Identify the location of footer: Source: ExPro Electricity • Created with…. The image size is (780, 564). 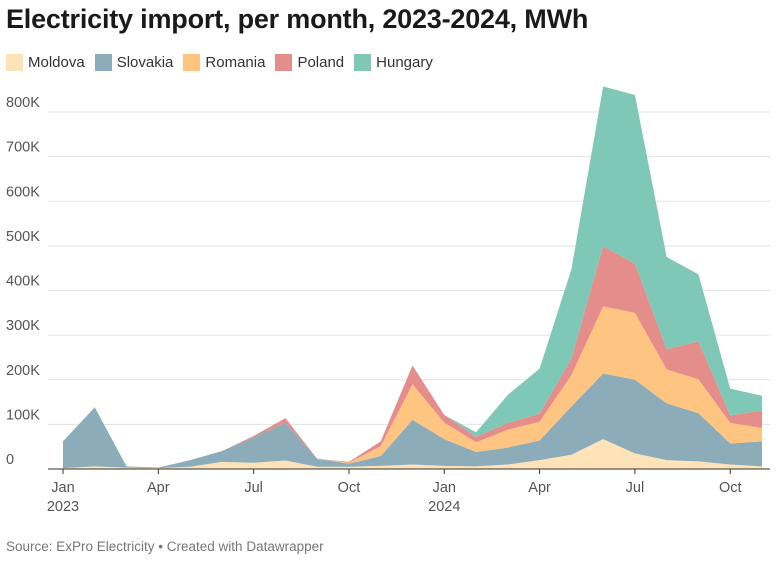
(165, 546).